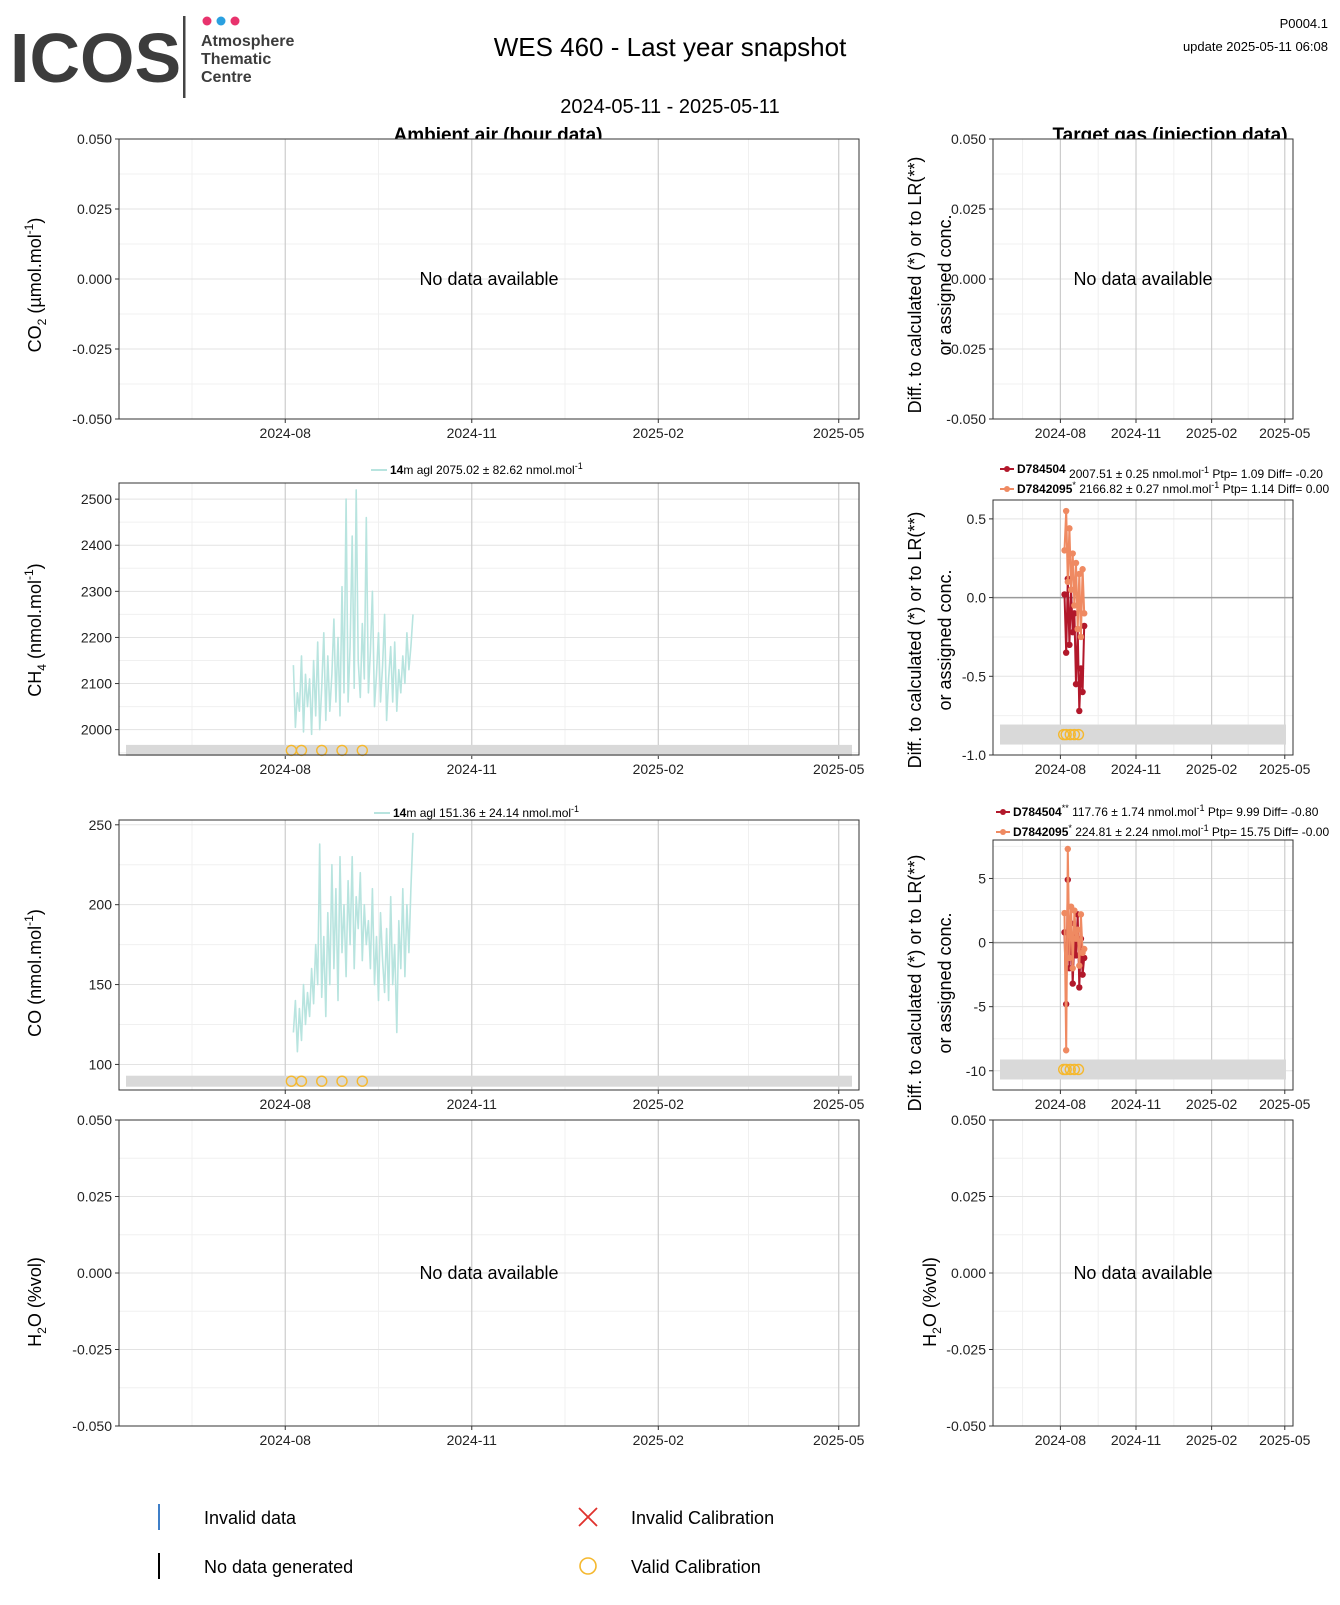 Image resolution: width=1340 pixels, height=1605 pixels. What do you see at coordinates (588, 1566) in the screenshot?
I see `valid-calibration-icon` at bounding box center [588, 1566].